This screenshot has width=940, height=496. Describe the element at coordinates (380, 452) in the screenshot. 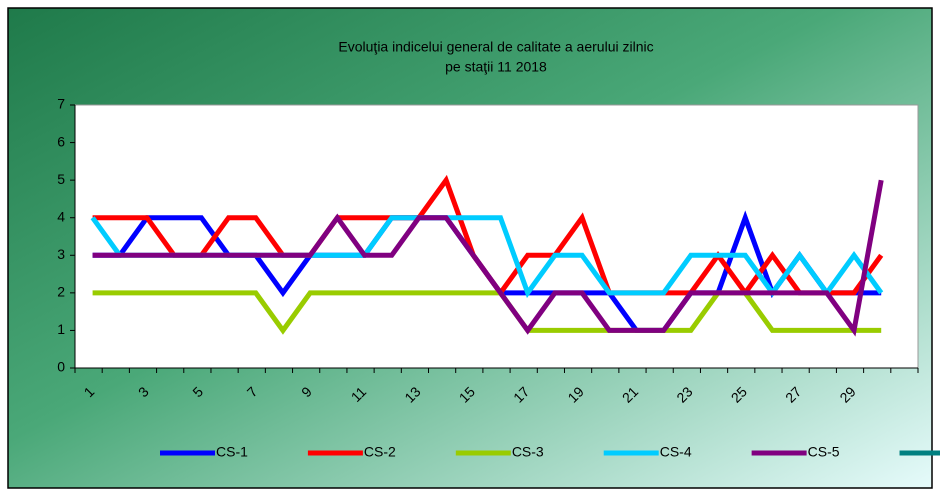

I see `legend-label: CS-2` at that location.